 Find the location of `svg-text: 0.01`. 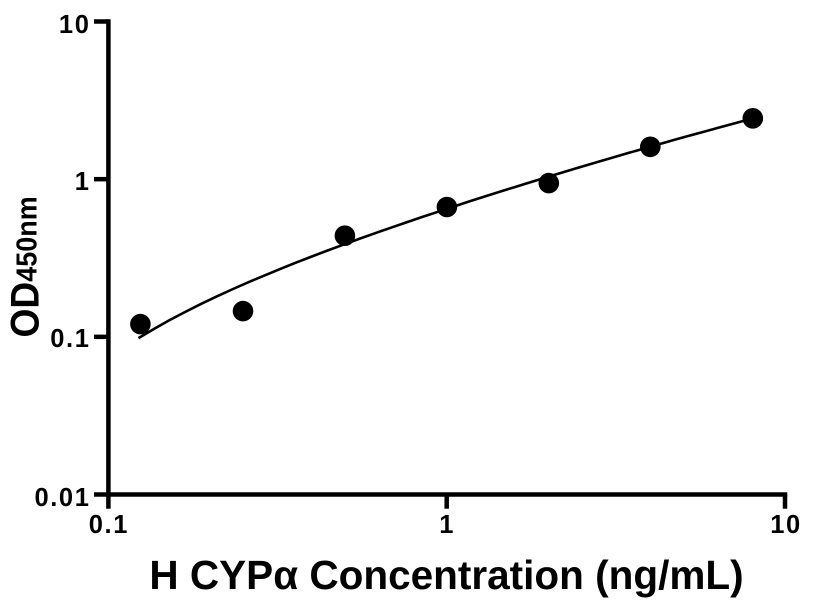

svg-text: 0.01 is located at coordinates (62, 498).